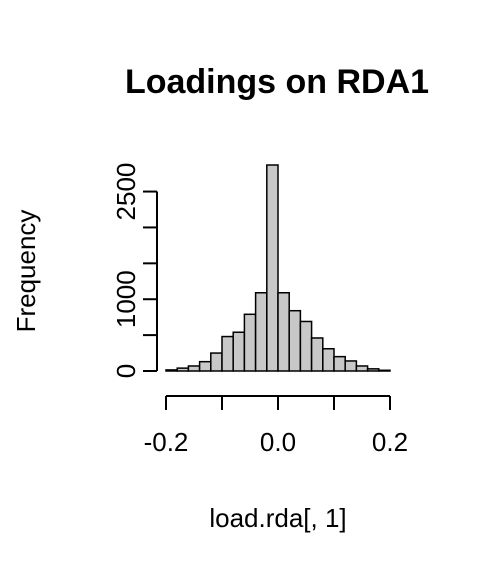  What do you see at coordinates (26, 271) in the screenshot?
I see `y-axis-label: Frequency` at bounding box center [26, 271].